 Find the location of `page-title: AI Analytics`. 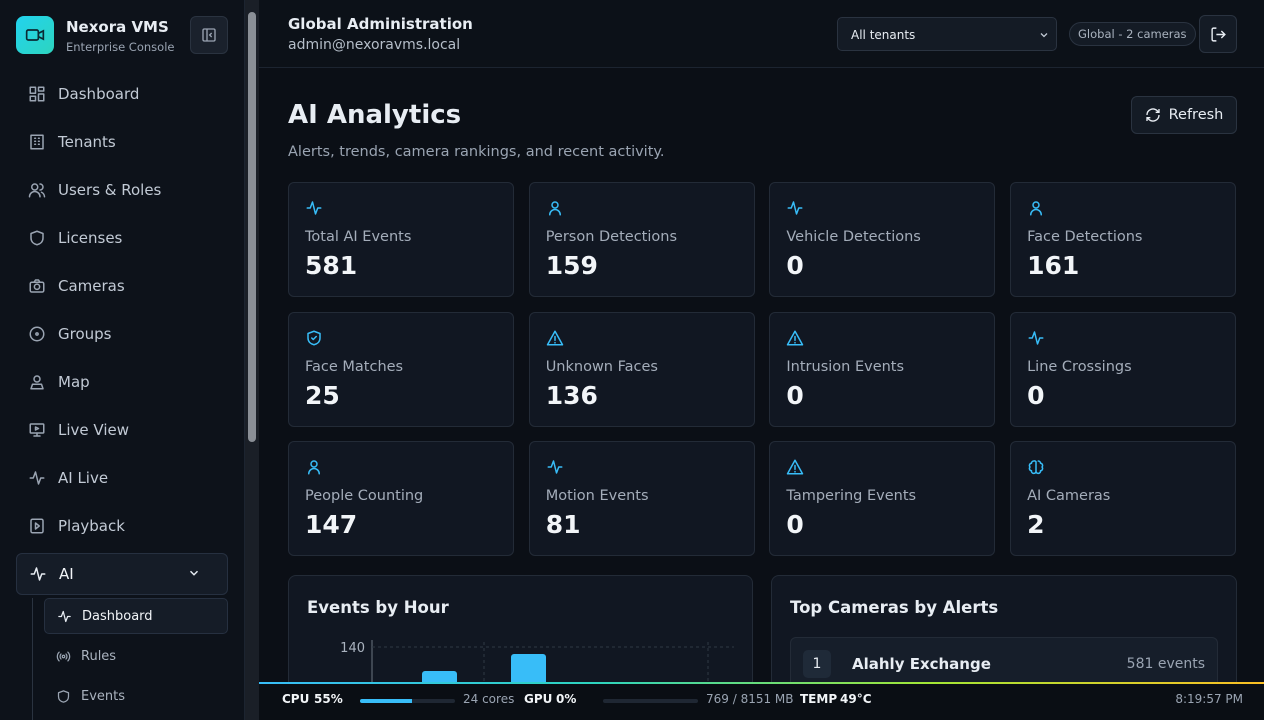

page-title: AI Analytics is located at coordinates (375, 115).